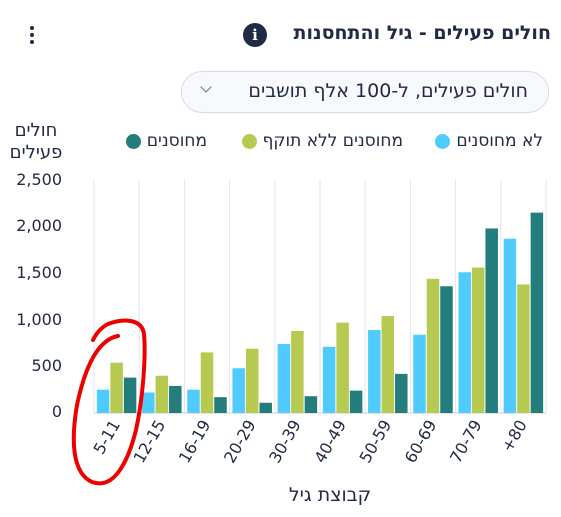 The height and width of the screenshot is (517, 561). What do you see at coordinates (376, 442) in the screenshot?
I see `x-tick-label: 50-59` at bounding box center [376, 442].